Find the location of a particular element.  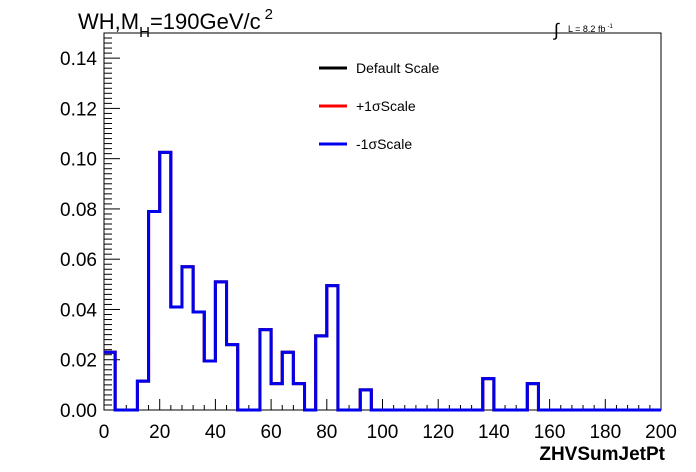

x-tick-label: 160 is located at coordinates (550, 432).